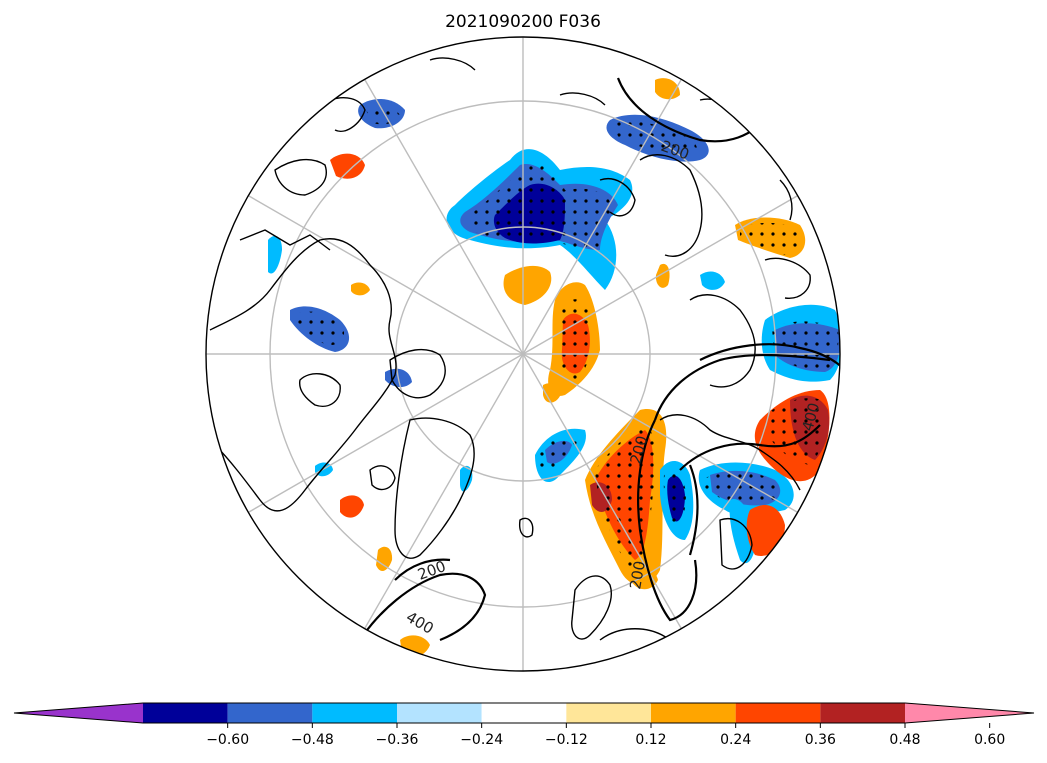 The image size is (1047, 763). What do you see at coordinates (989, 740) in the screenshot?
I see `colorbar-tick-label: 0.60` at bounding box center [989, 740].